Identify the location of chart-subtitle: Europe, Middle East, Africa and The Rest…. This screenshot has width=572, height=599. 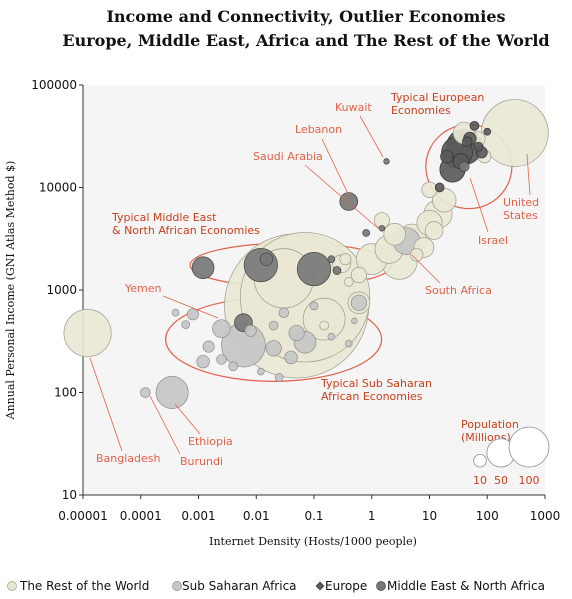
(305, 40).